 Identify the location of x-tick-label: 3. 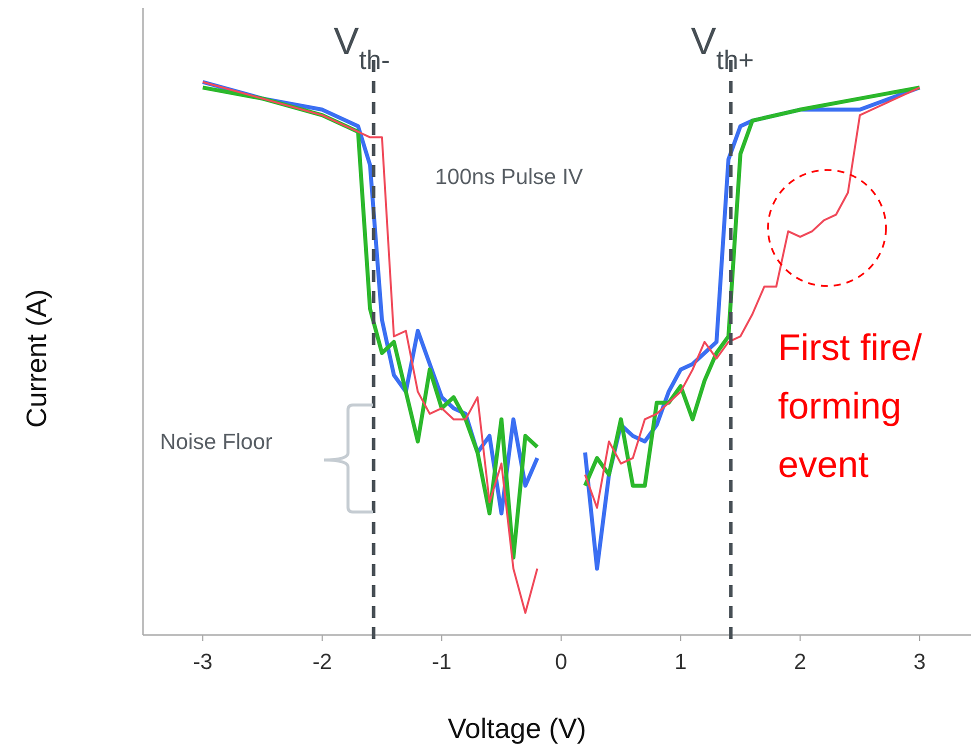
(920, 661).